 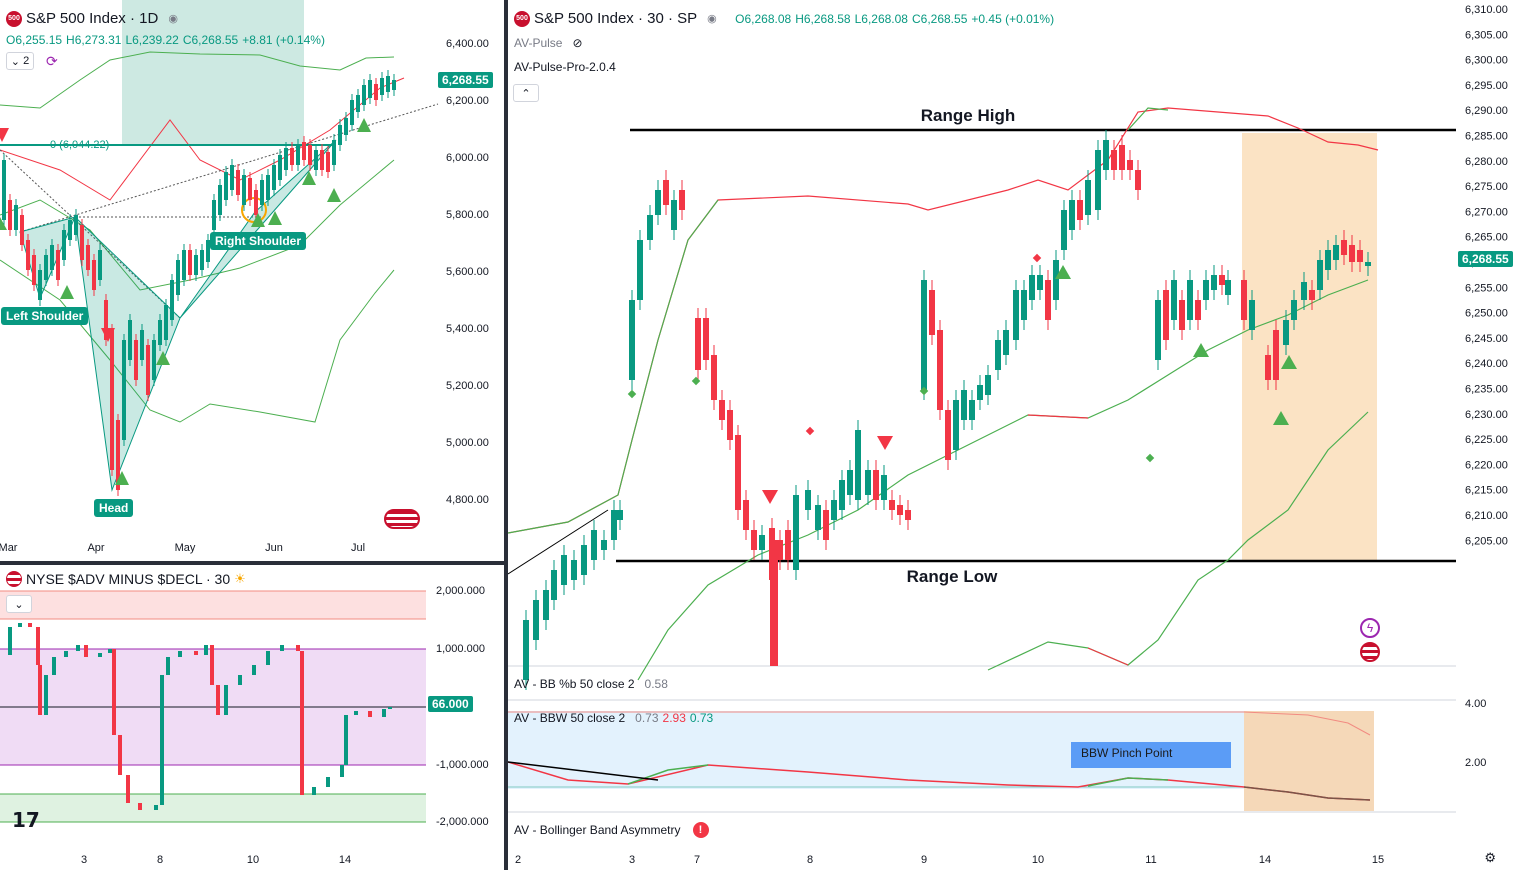 What do you see at coordinates (9, 548) in the screenshot?
I see `time-tick: Mar` at bounding box center [9, 548].